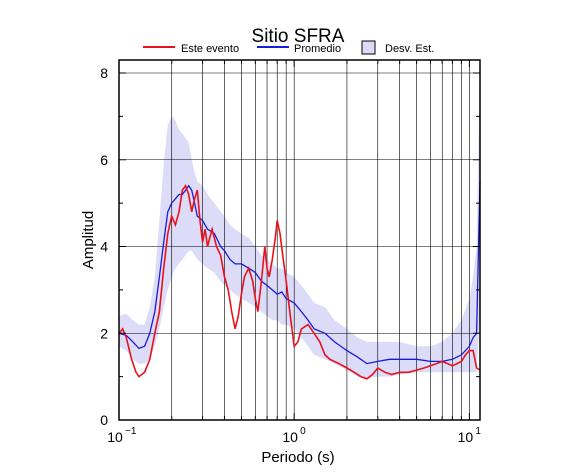 The height and width of the screenshot is (475, 586). Describe the element at coordinates (297, 457) in the screenshot. I see `x-axis-label: Periodo (s)` at that location.